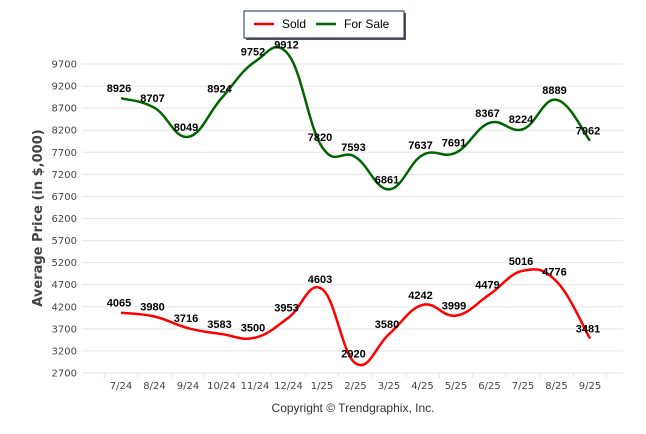 The height and width of the screenshot is (434, 646). Describe the element at coordinates (554, 272) in the screenshot. I see `data-label-sold: 4776` at that location.